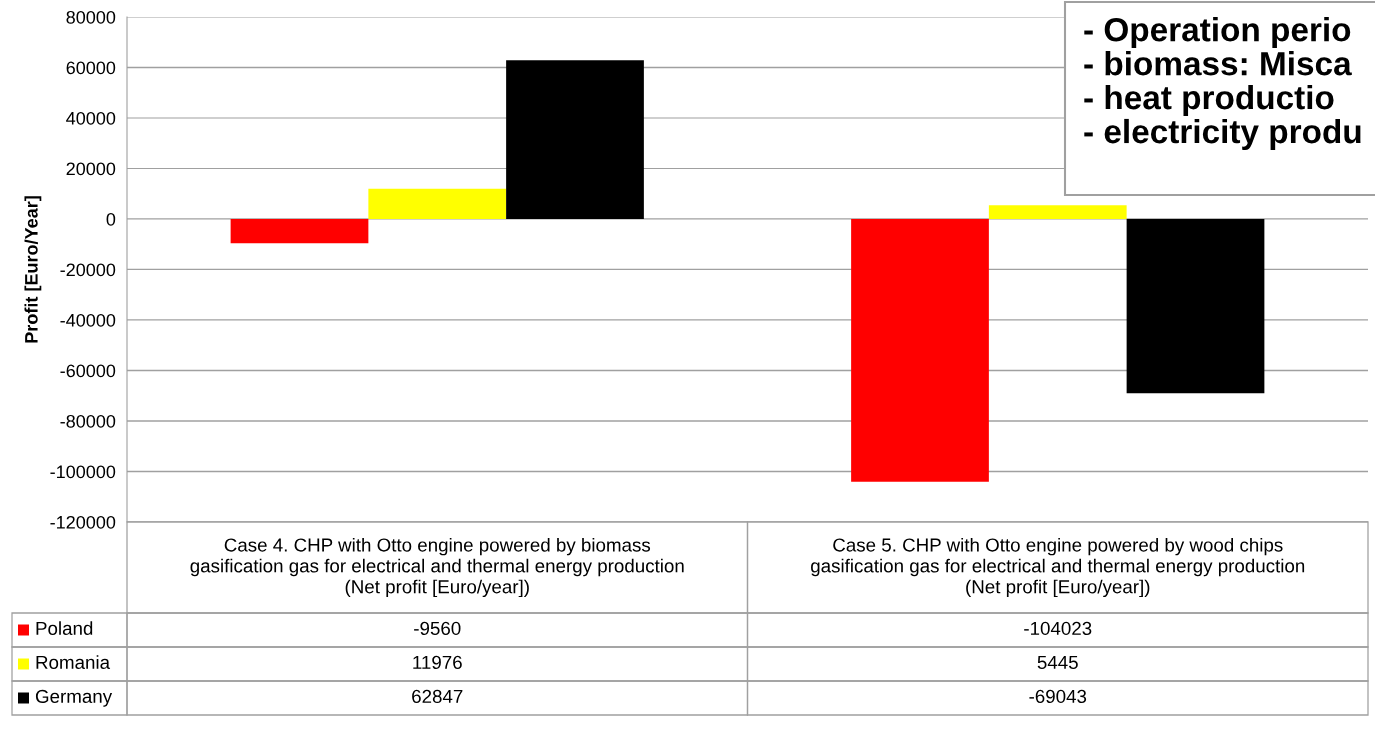 Image resolution: width=1375 pixels, height=739 pixels. Describe the element at coordinates (74, 698) in the screenshot. I see `legend-label: Germany` at that location.